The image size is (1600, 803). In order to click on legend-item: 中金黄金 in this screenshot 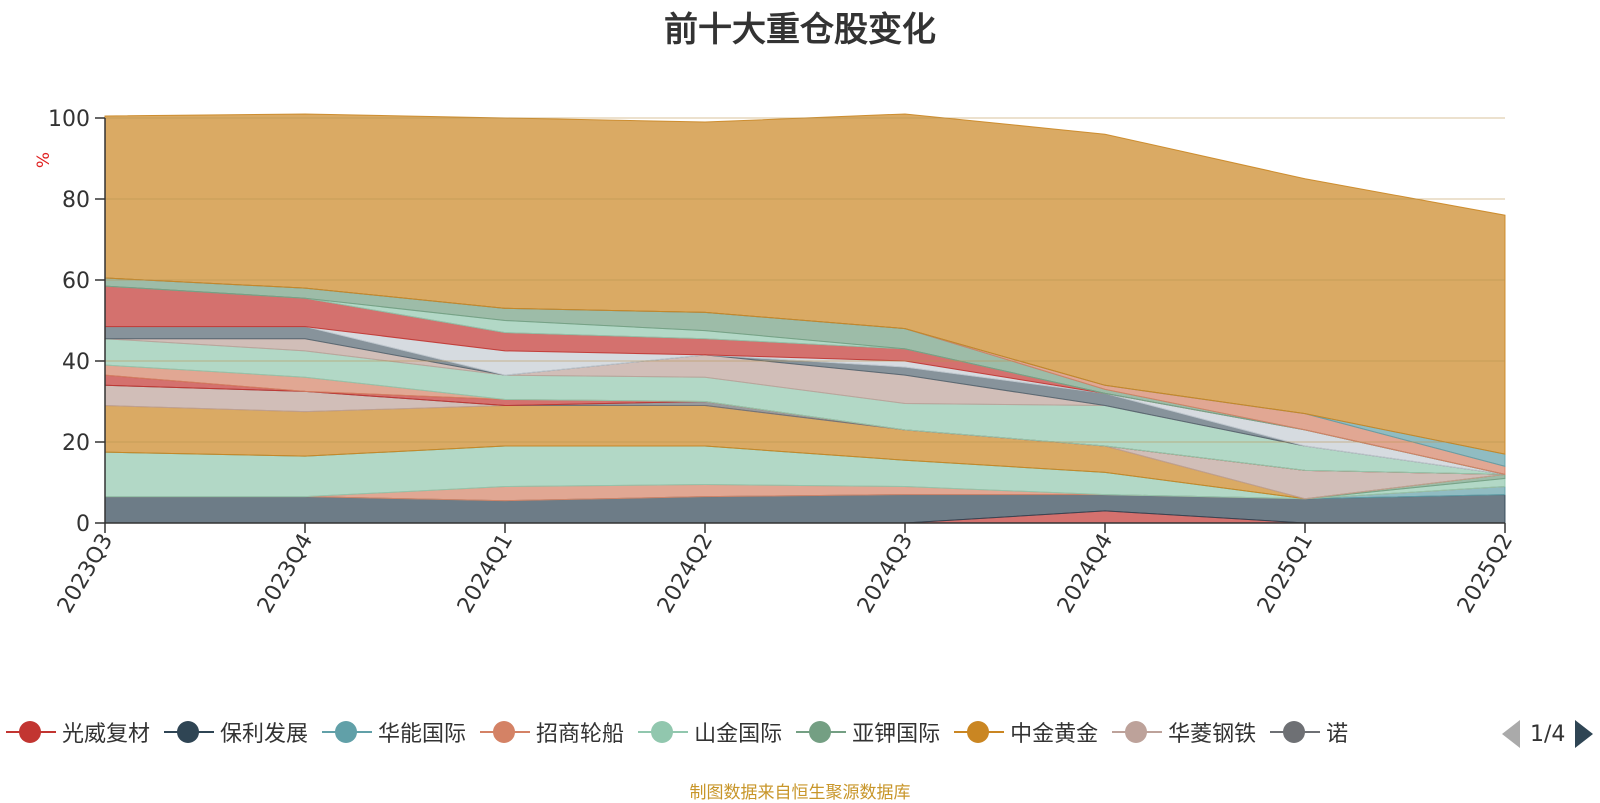, I will do `click(1026, 732)`.